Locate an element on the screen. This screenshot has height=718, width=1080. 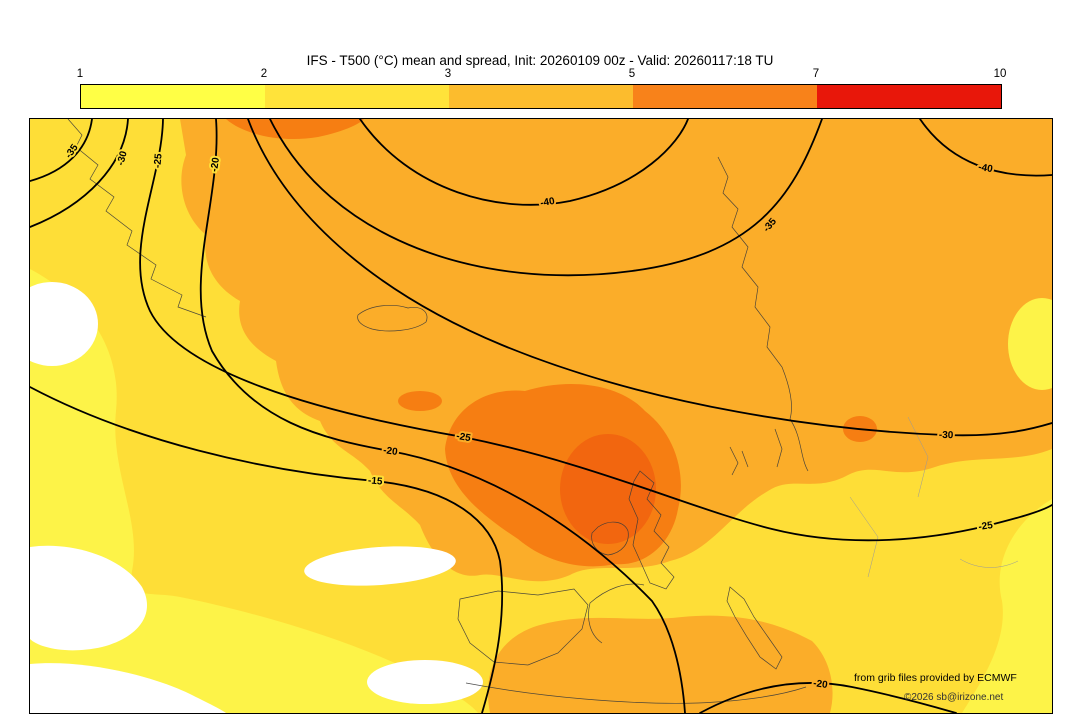
country-borders is located at coordinates (934, 497).